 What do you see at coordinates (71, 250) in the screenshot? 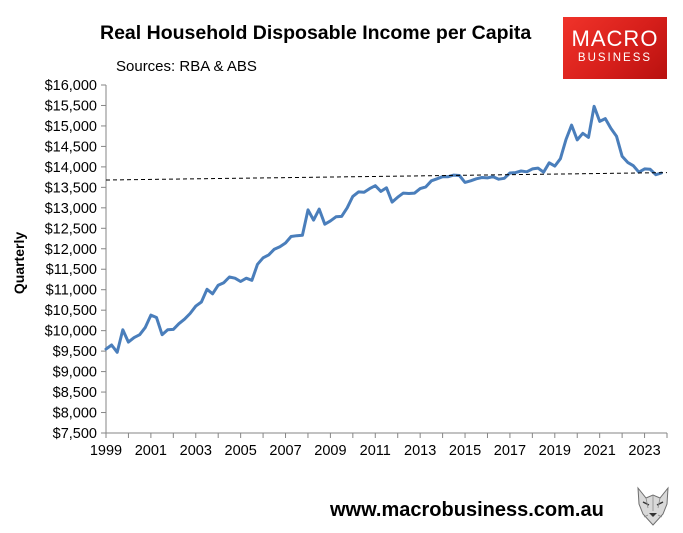
I see `y-tick-label: $12,000` at bounding box center [71, 250].